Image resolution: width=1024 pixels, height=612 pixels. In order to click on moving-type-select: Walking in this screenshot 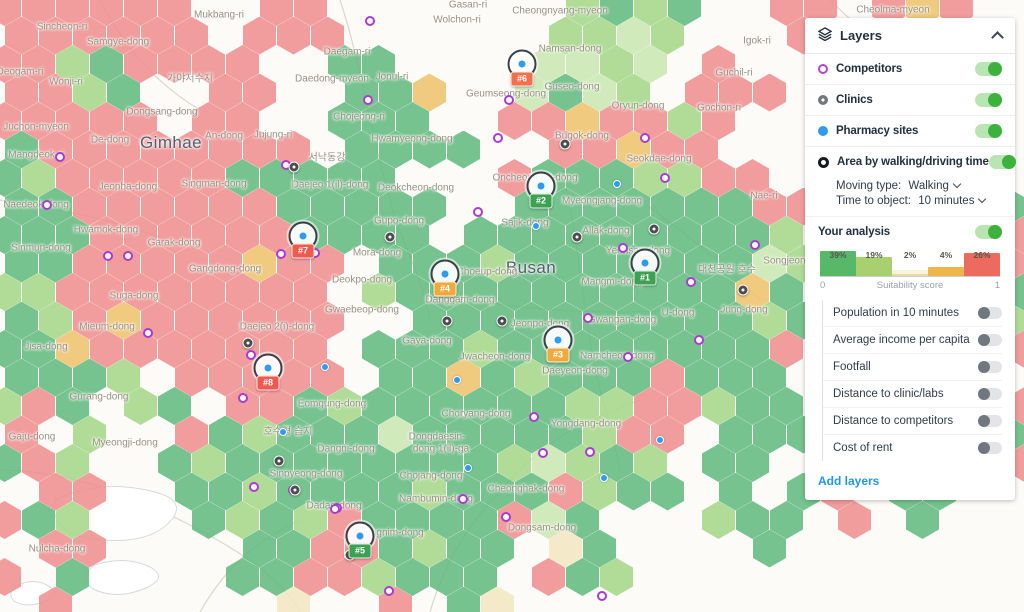, I will do `click(927, 186)`.